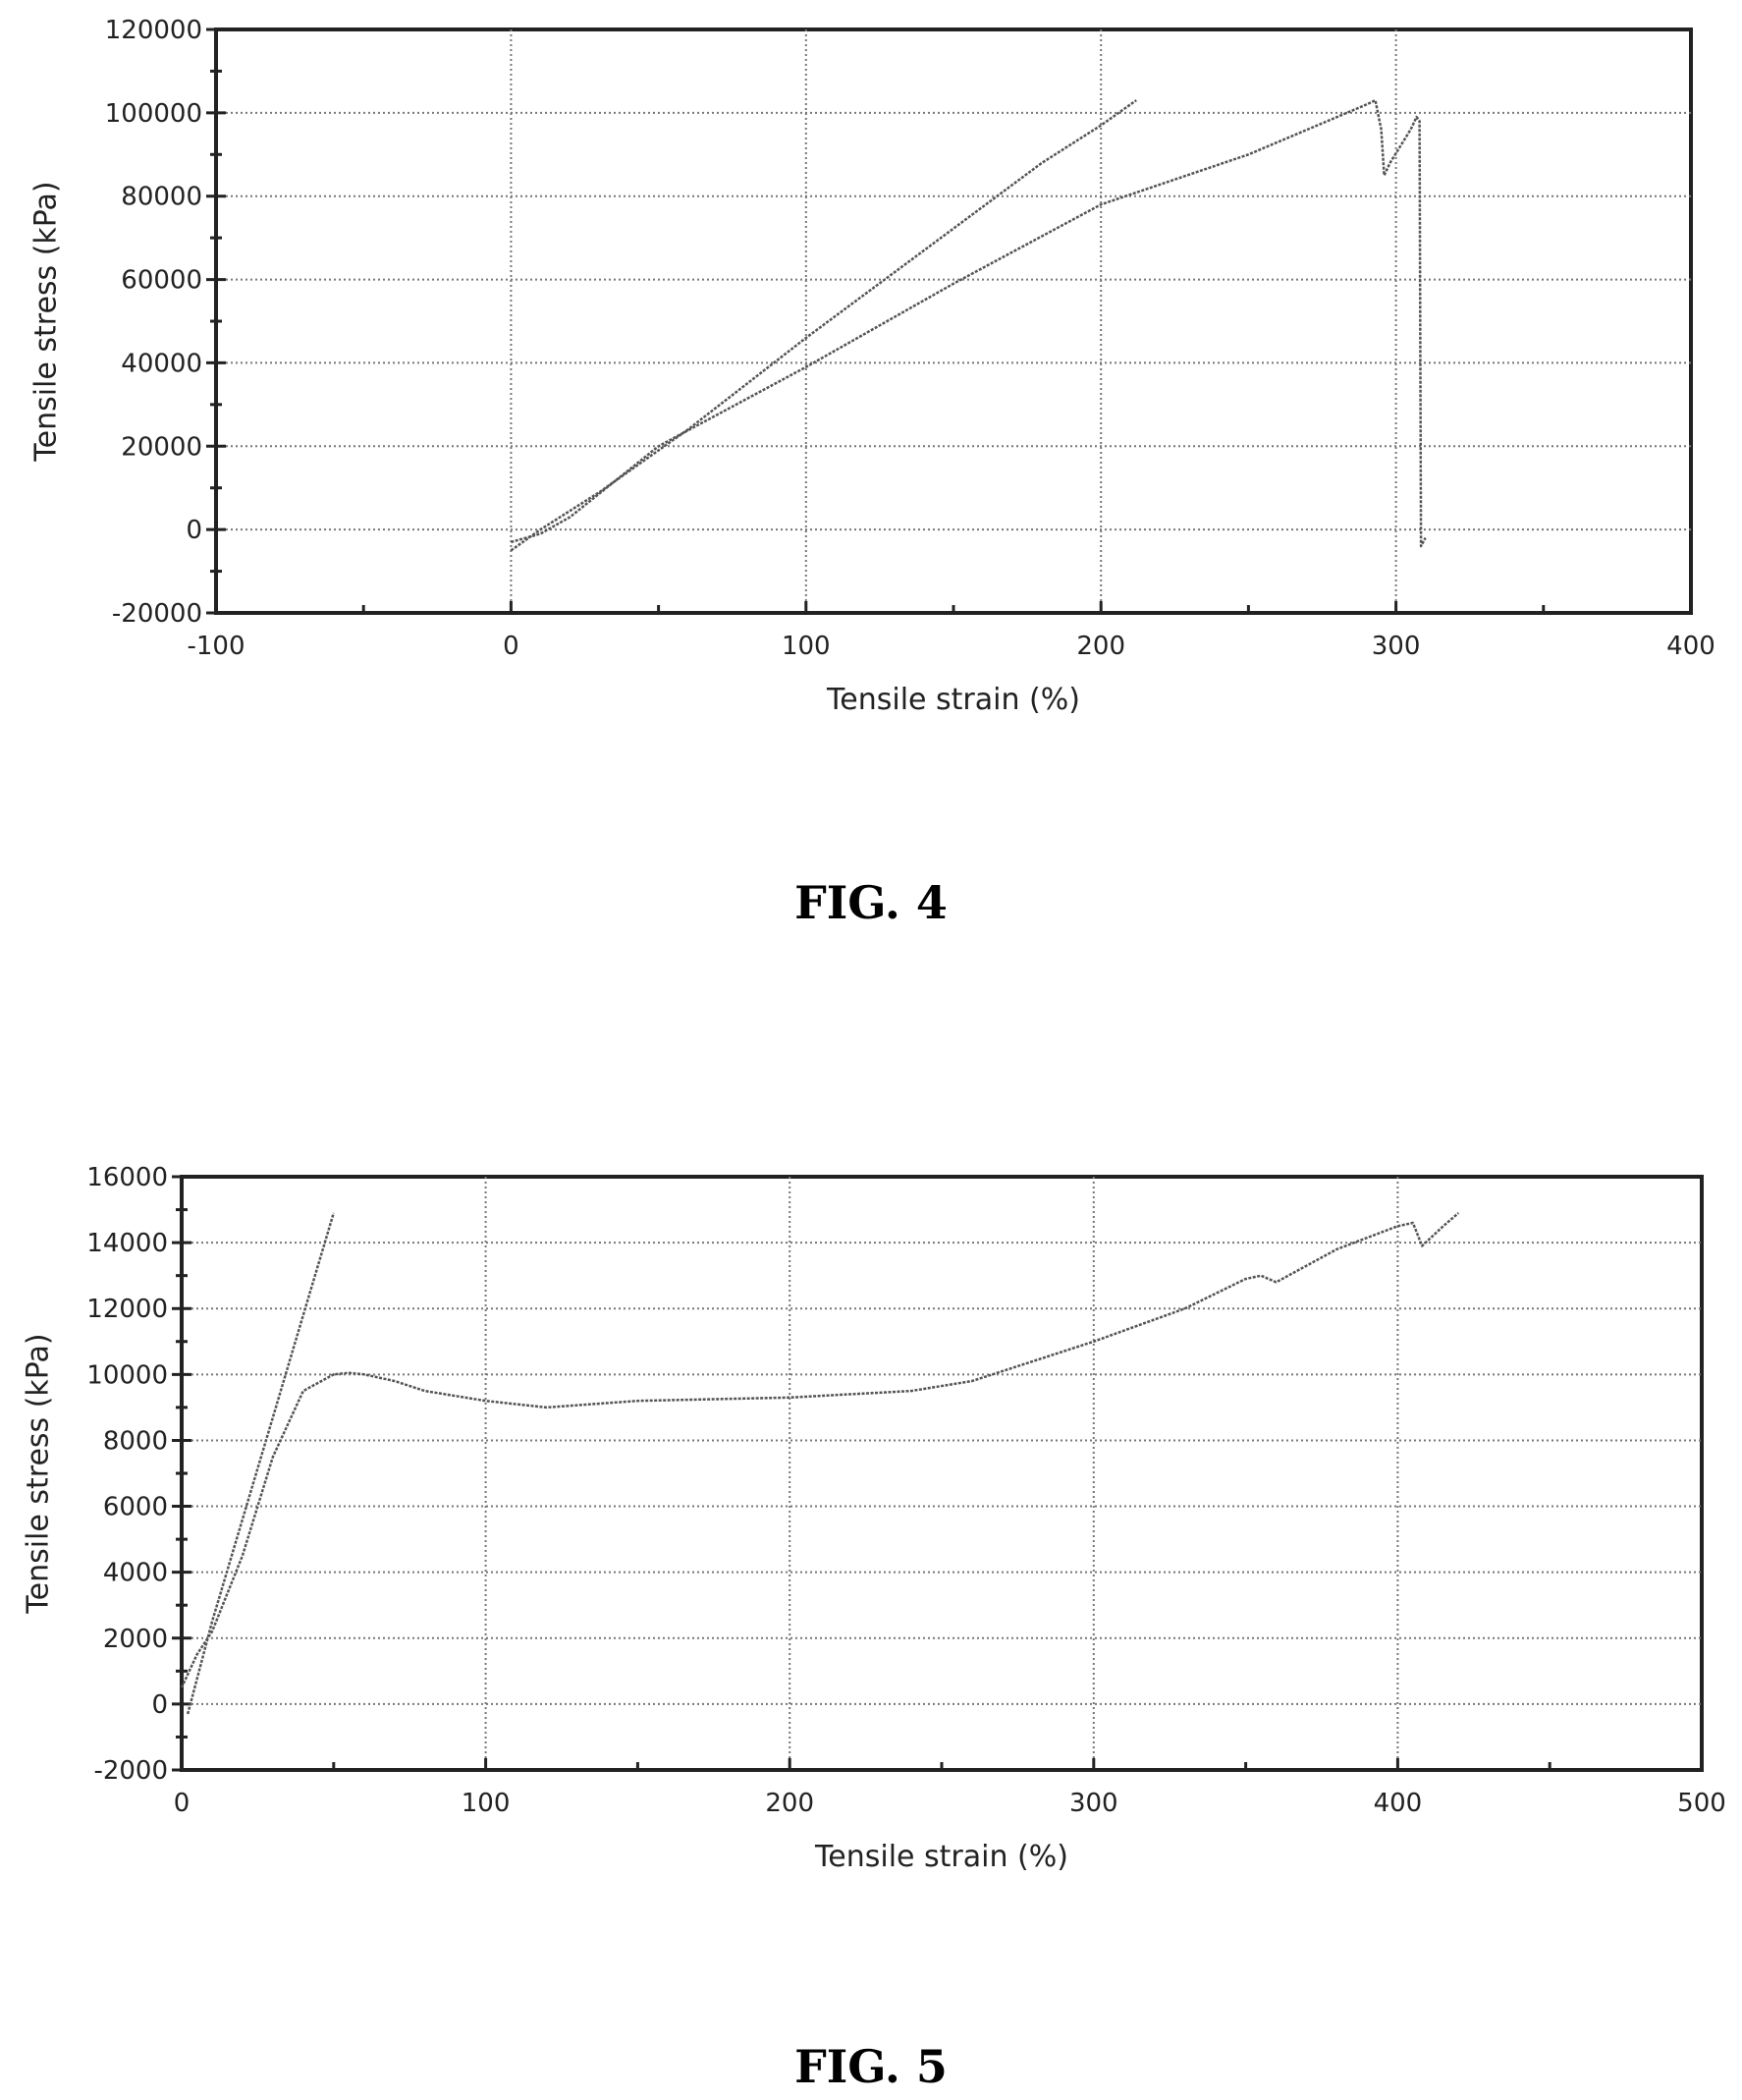  Describe the element at coordinates (135, 1441) in the screenshot. I see `y-tick-label: 8000` at that location.